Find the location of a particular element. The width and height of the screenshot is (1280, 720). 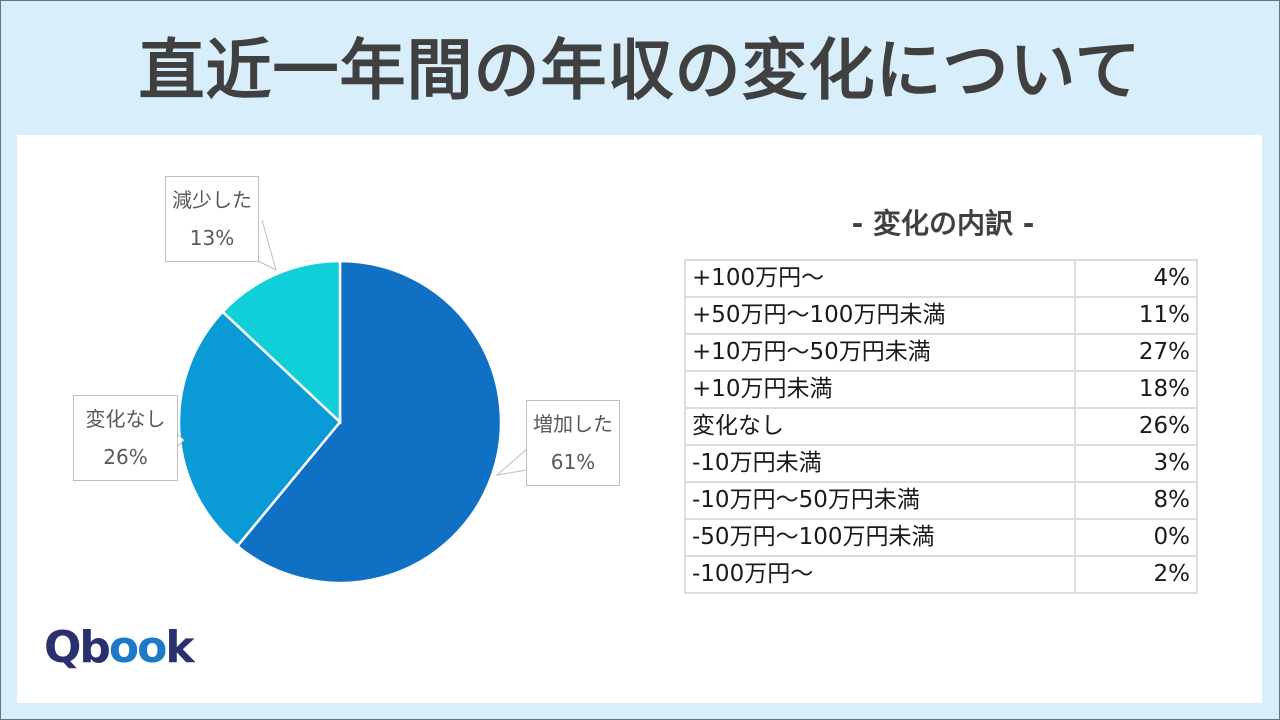

callout-no-change-label: 変化なし is located at coordinates (125, 419).